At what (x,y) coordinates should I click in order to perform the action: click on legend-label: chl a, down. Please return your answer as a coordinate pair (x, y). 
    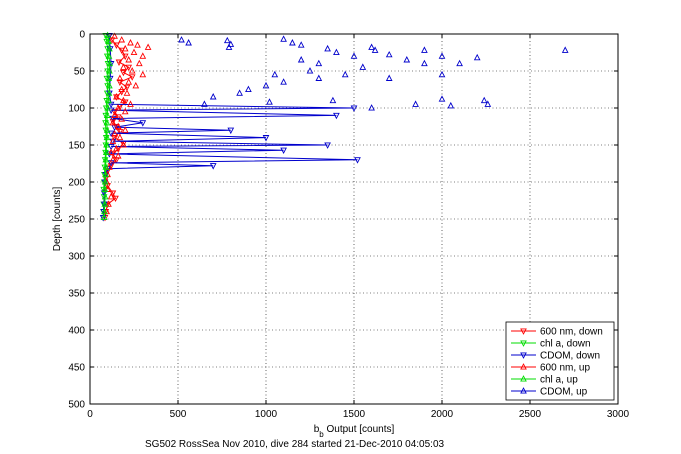
    Looking at the image, I should click on (565, 344).